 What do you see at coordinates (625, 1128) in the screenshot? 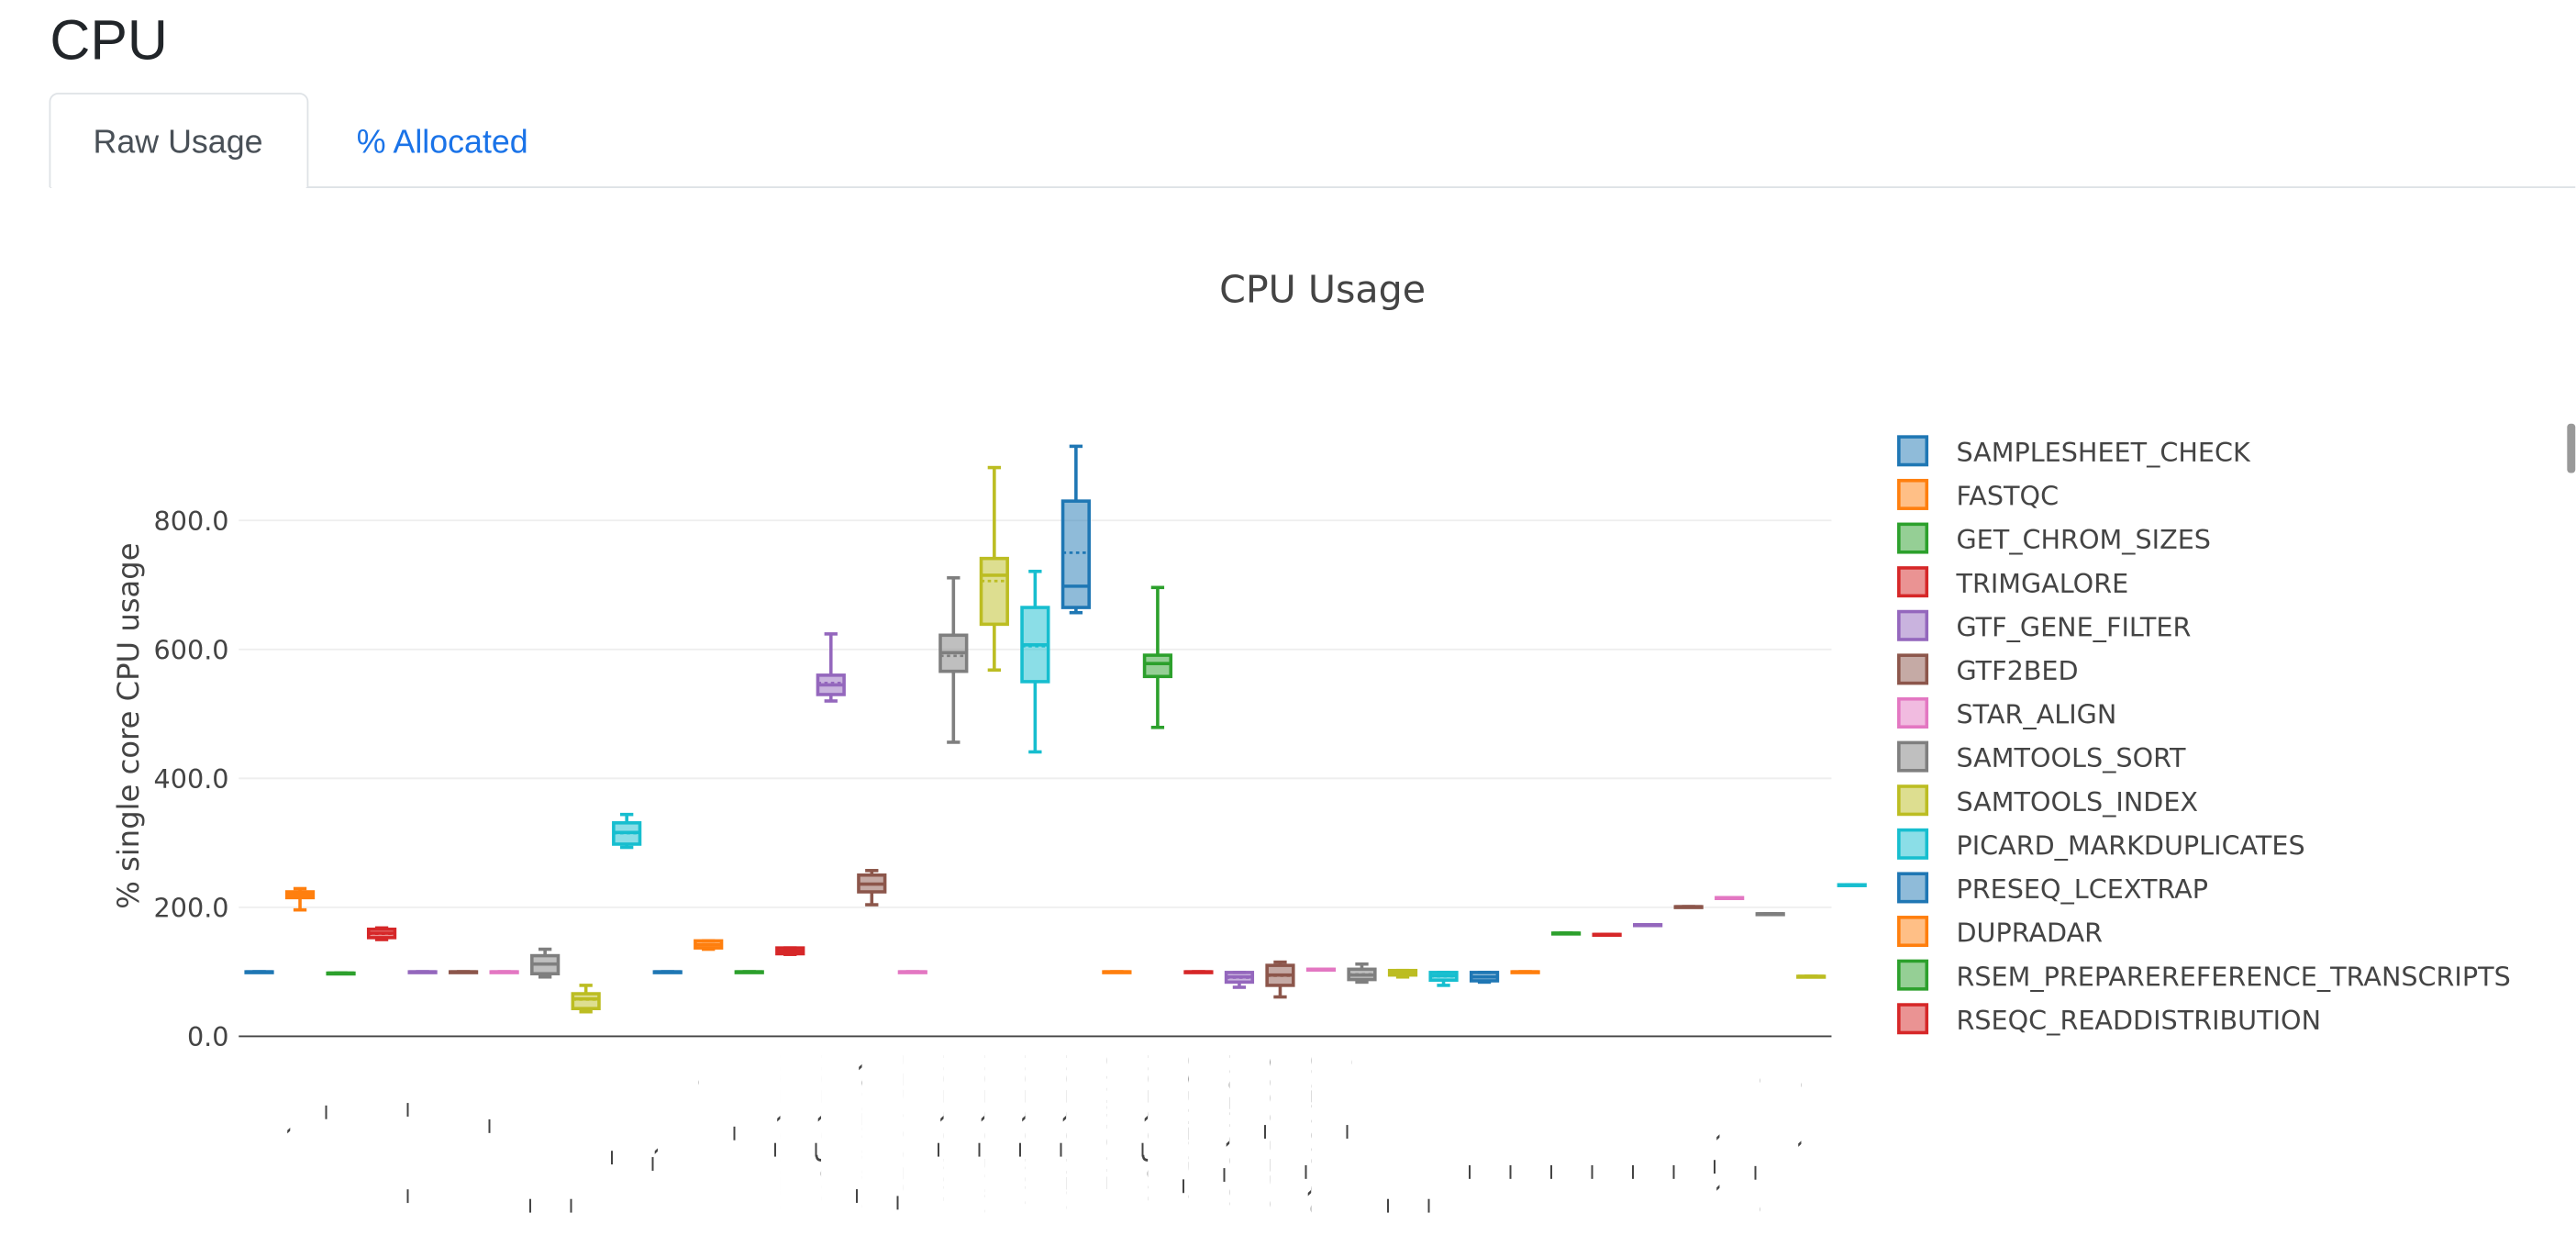
I see `x-tick-label: PICARD_MA` at bounding box center [625, 1128].